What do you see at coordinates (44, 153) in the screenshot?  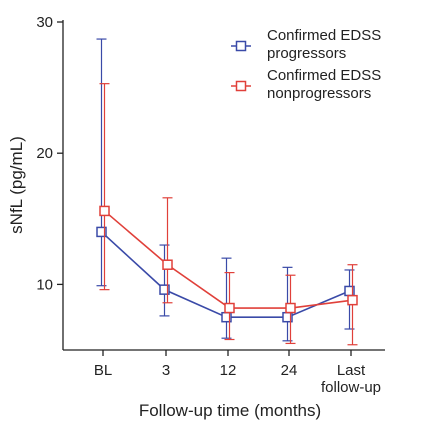 I see `y-tick-label: 20` at bounding box center [44, 153].